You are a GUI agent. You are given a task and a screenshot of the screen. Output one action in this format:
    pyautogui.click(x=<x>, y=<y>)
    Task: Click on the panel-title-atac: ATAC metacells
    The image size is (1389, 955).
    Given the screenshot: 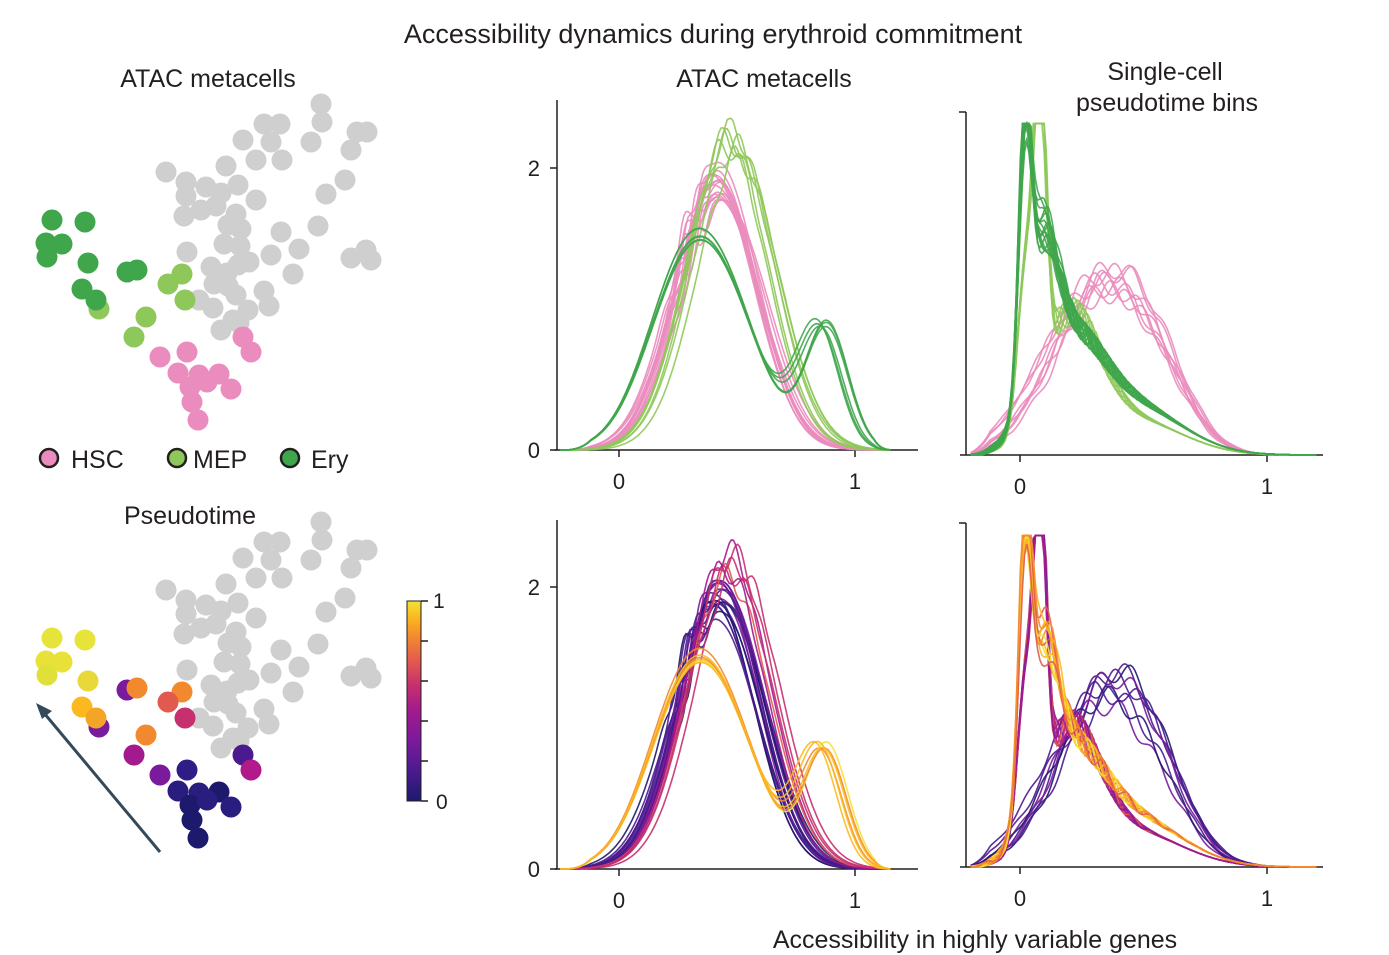 What is the action you would take?
    pyautogui.click(x=764, y=79)
    